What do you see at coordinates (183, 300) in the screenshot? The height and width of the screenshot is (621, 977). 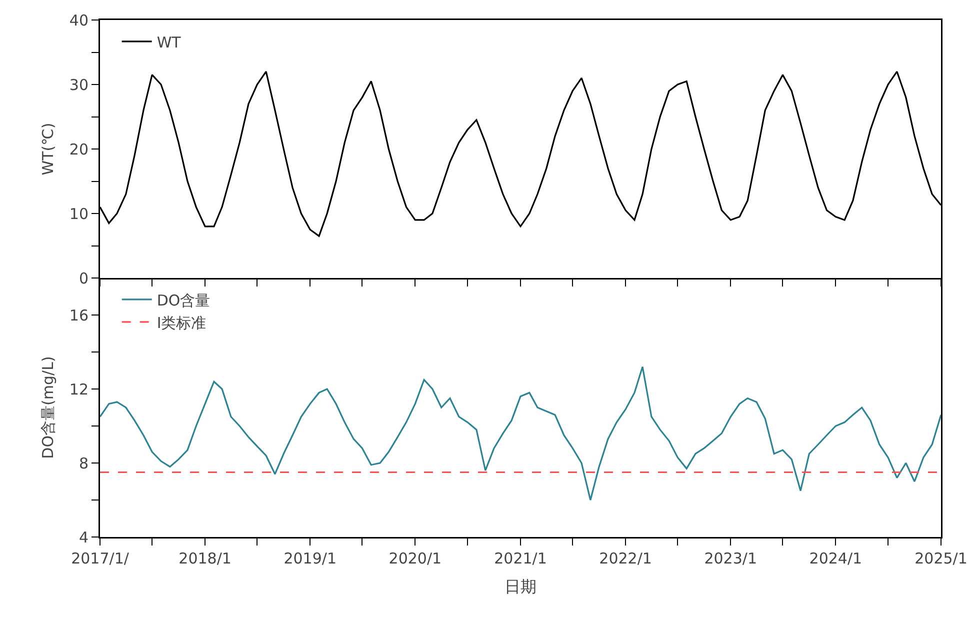 I see `legend-label: DO含量` at bounding box center [183, 300].